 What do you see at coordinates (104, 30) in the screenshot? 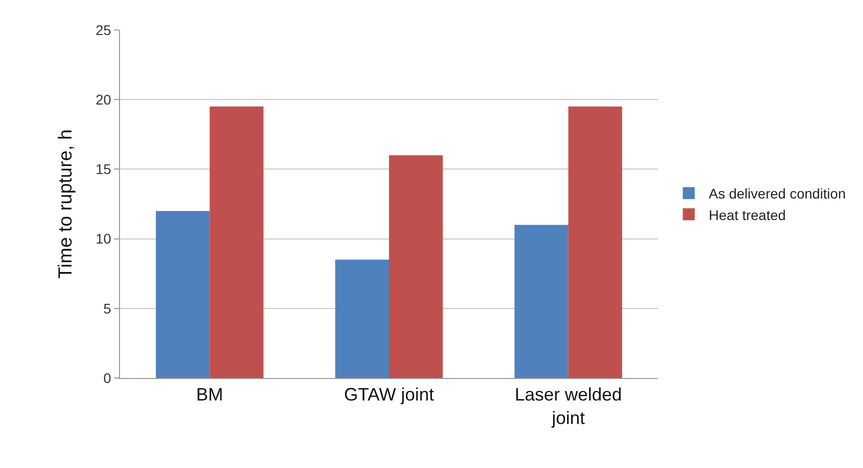
I see `y-tick-label: 25` at bounding box center [104, 30].